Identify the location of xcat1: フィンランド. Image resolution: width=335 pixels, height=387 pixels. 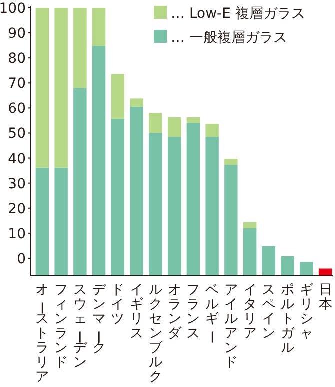
(61, 326).